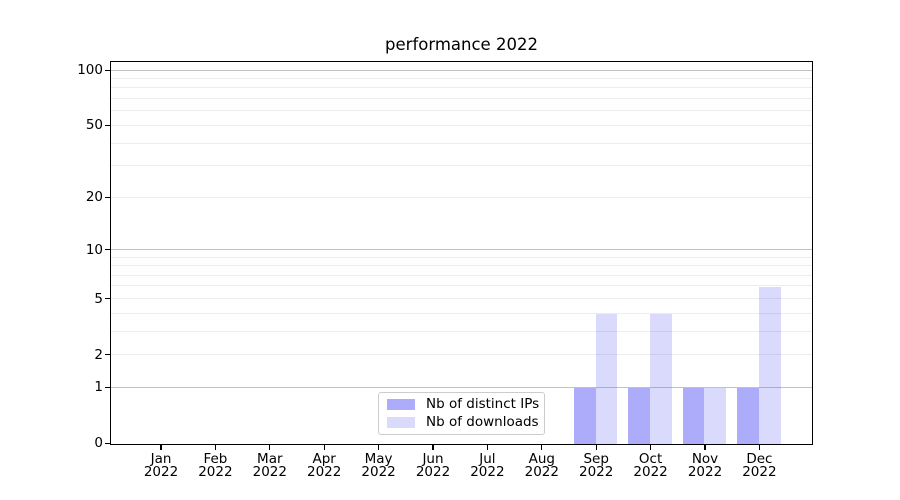 The width and height of the screenshot is (900, 500). I want to click on bar-distinct-ips-dec, so click(748, 415).